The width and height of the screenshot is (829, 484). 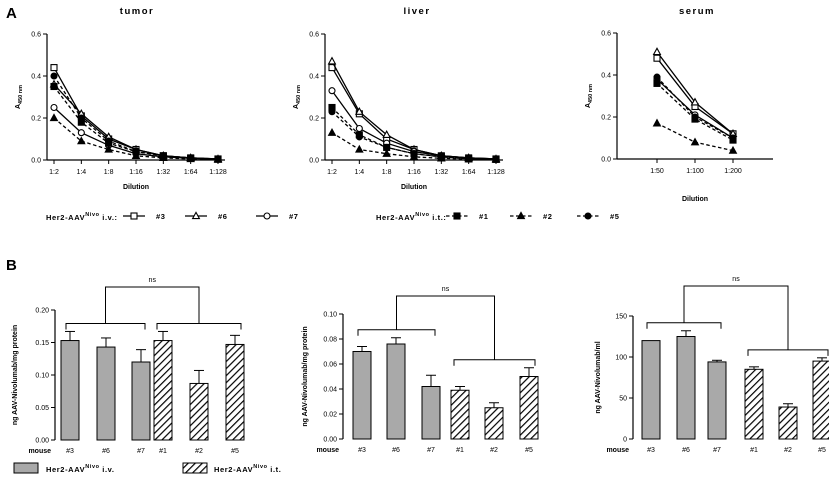 What do you see at coordinates (152, 305) in the screenshot?
I see `bracket-top` at bounding box center [152, 305].